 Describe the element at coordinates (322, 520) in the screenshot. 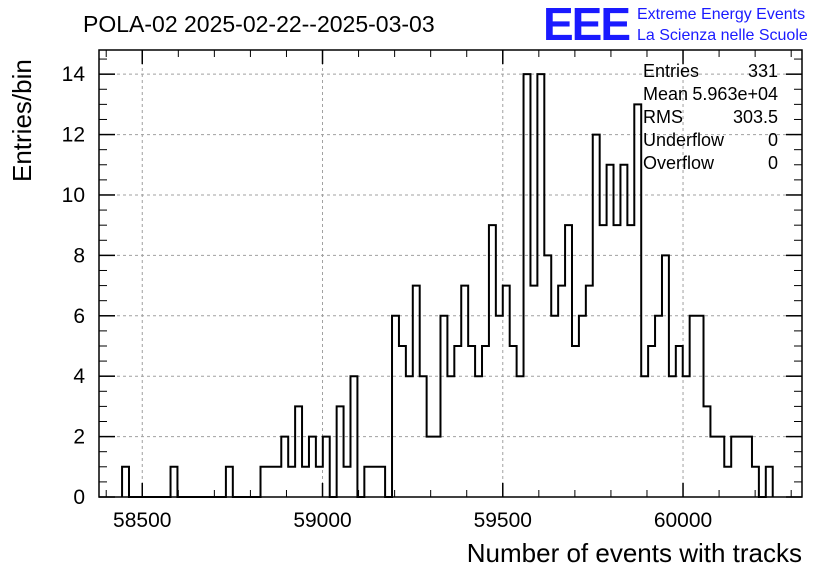

I see `x-tick-label: 59000` at that location.